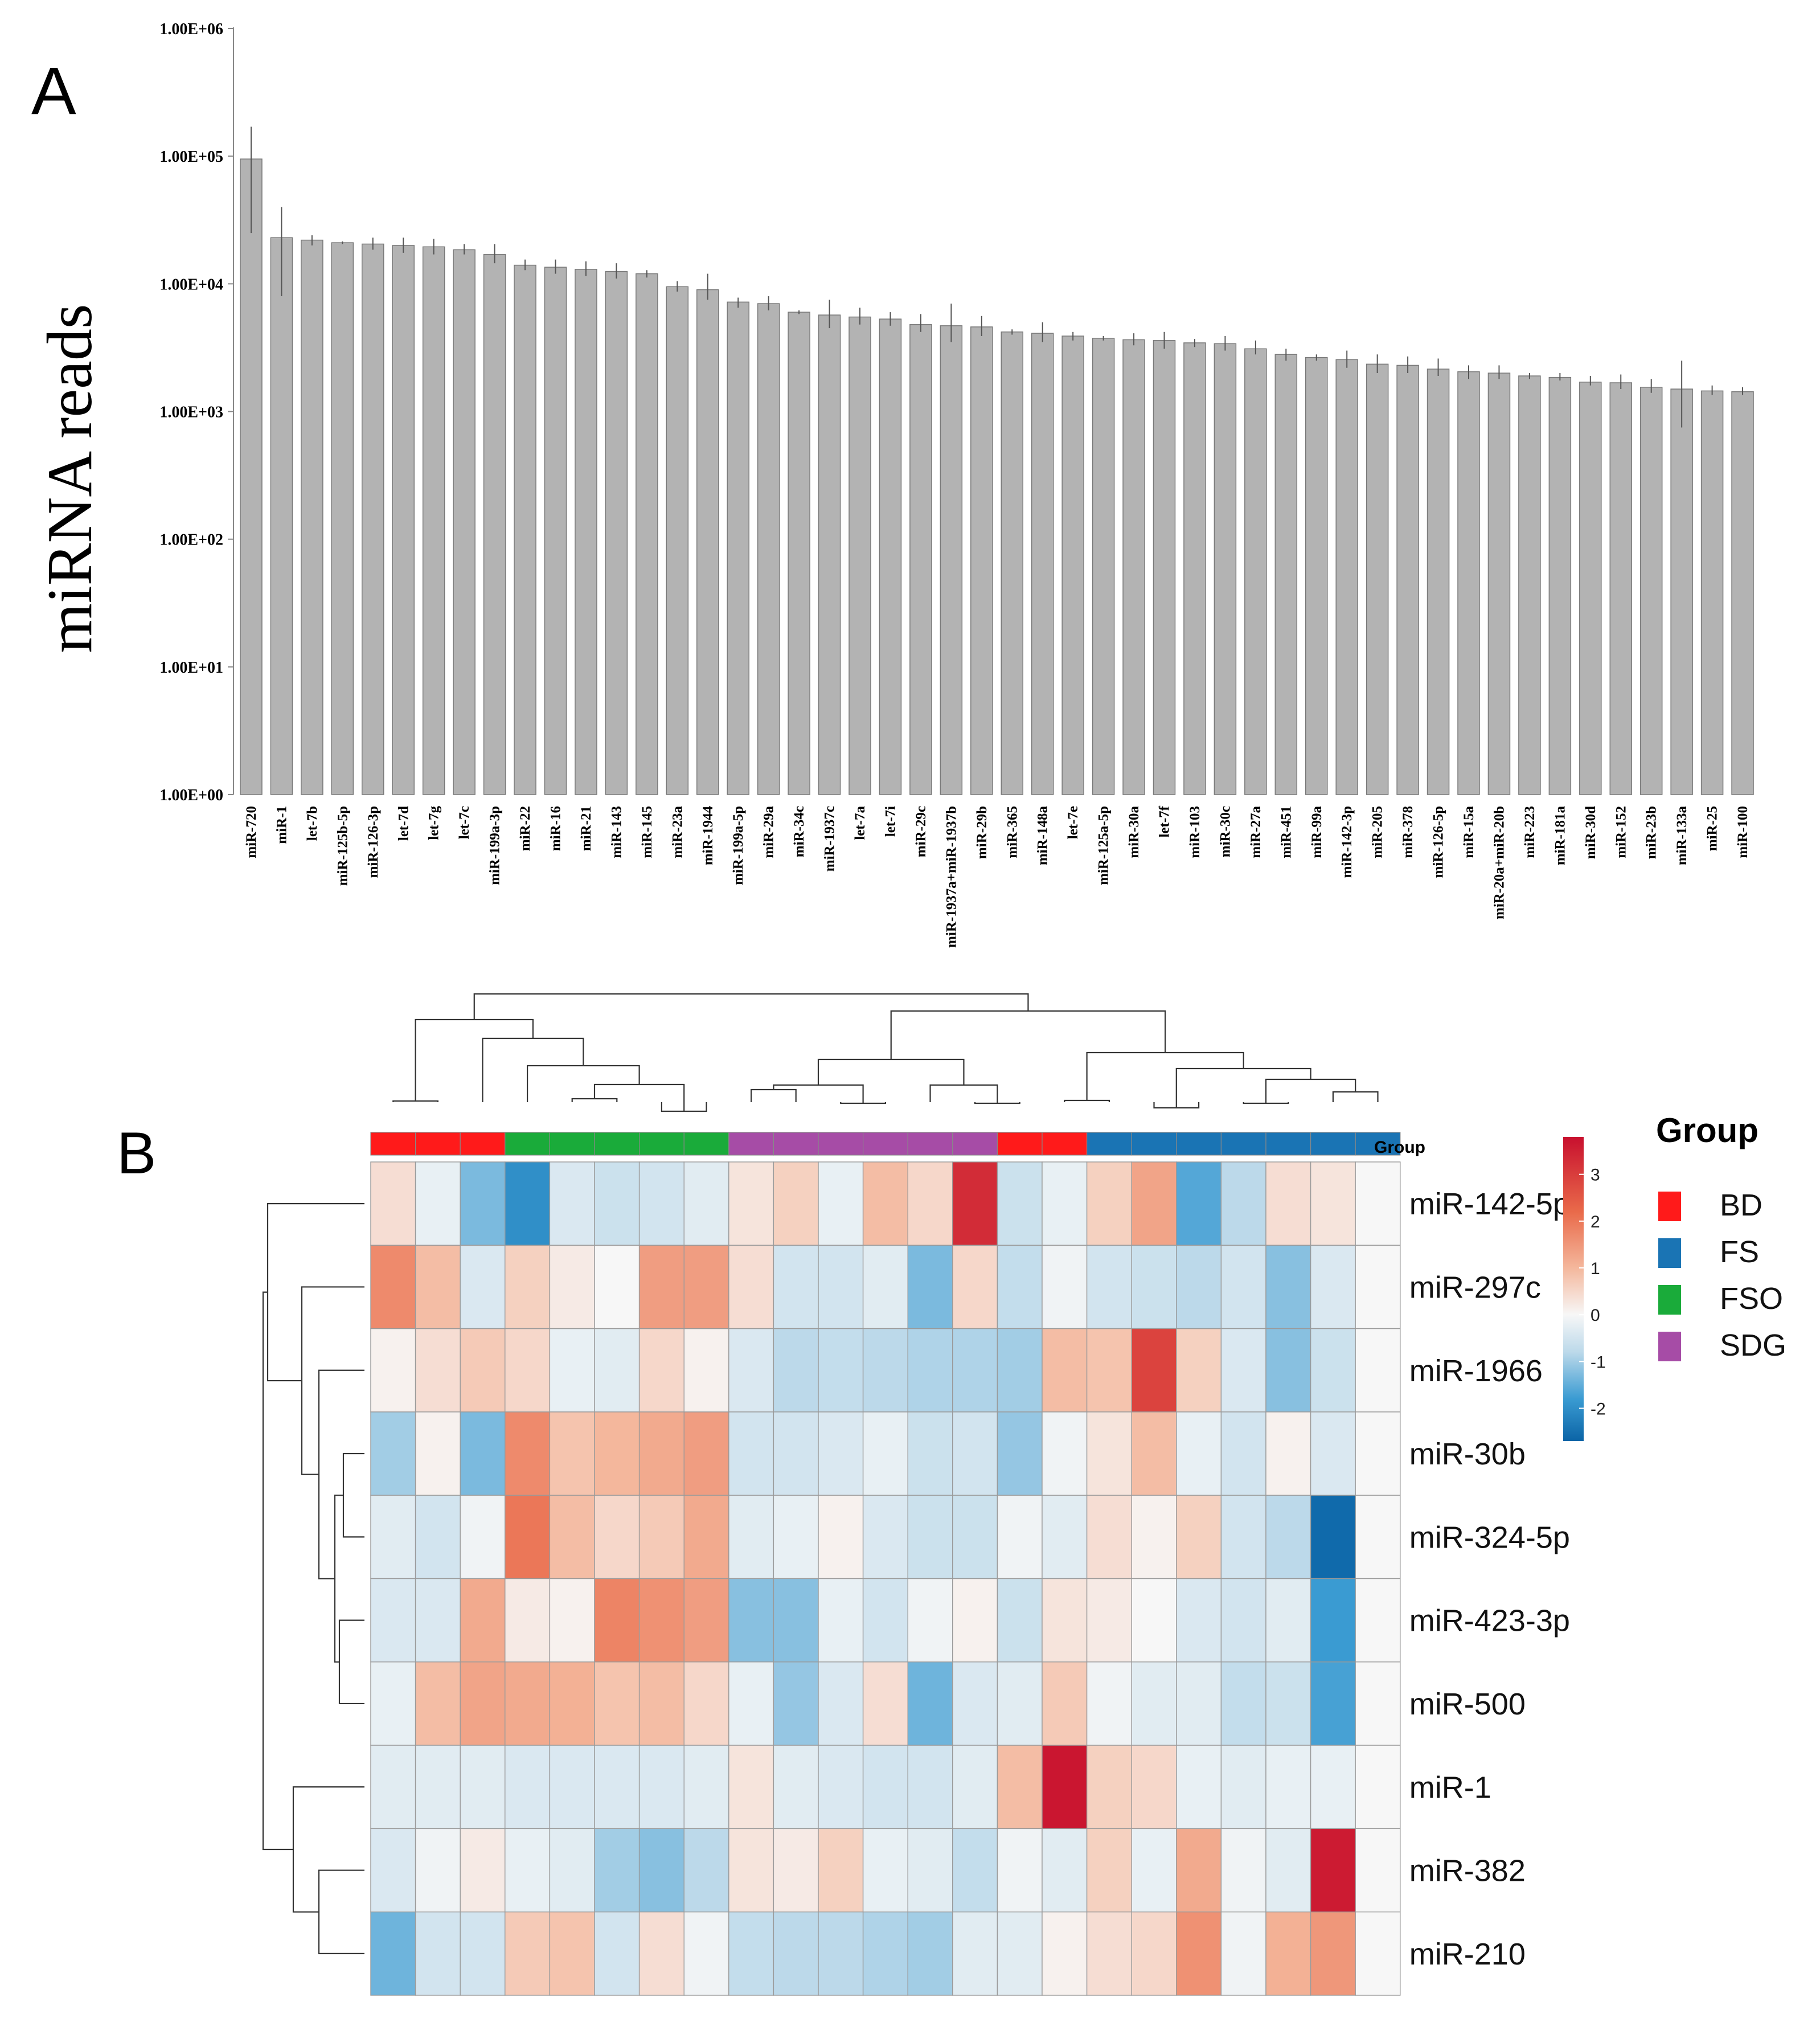  What do you see at coordinates (951, 877) in the screenshot?
I see `x-tick-label: miR-1937a+miR-1937b` at bounding box center [951, 877].